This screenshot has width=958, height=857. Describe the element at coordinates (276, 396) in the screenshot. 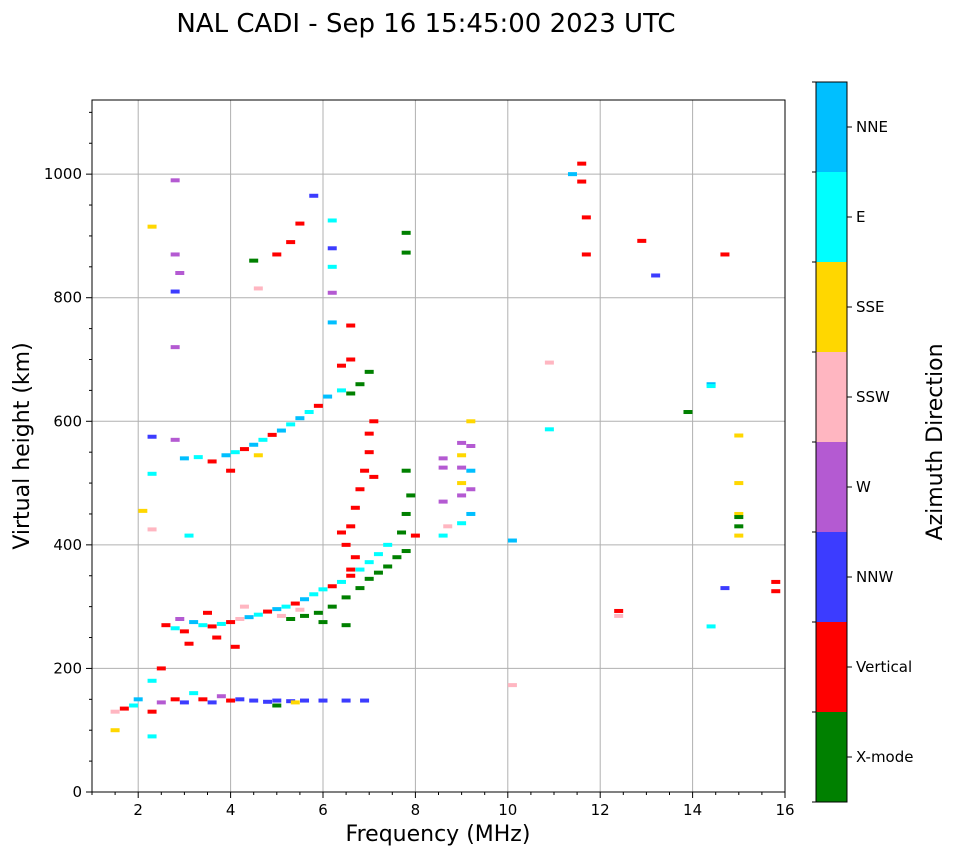

I see `series-second-hop-trace` at that location.